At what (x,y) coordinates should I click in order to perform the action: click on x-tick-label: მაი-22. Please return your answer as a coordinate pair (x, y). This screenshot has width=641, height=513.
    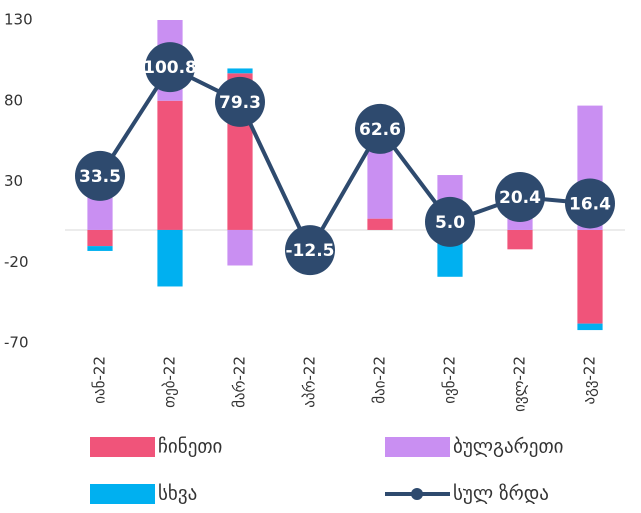
    Looking at the image, I should click on (380, 380).